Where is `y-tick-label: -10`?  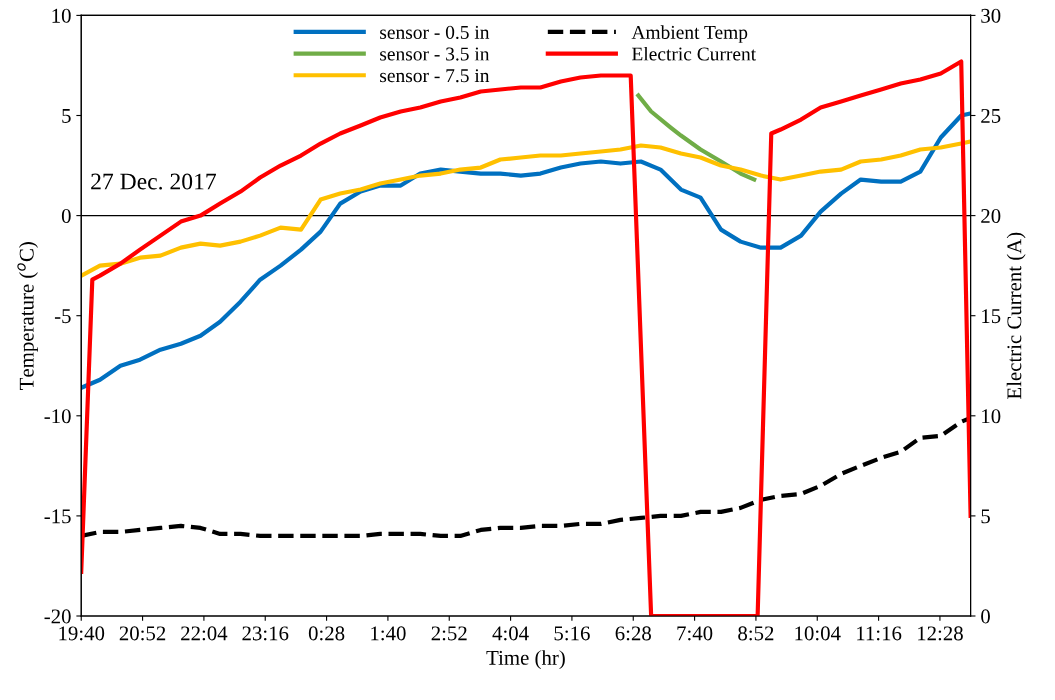
y-tick-label: -10 is located at coordinates (57, 416).